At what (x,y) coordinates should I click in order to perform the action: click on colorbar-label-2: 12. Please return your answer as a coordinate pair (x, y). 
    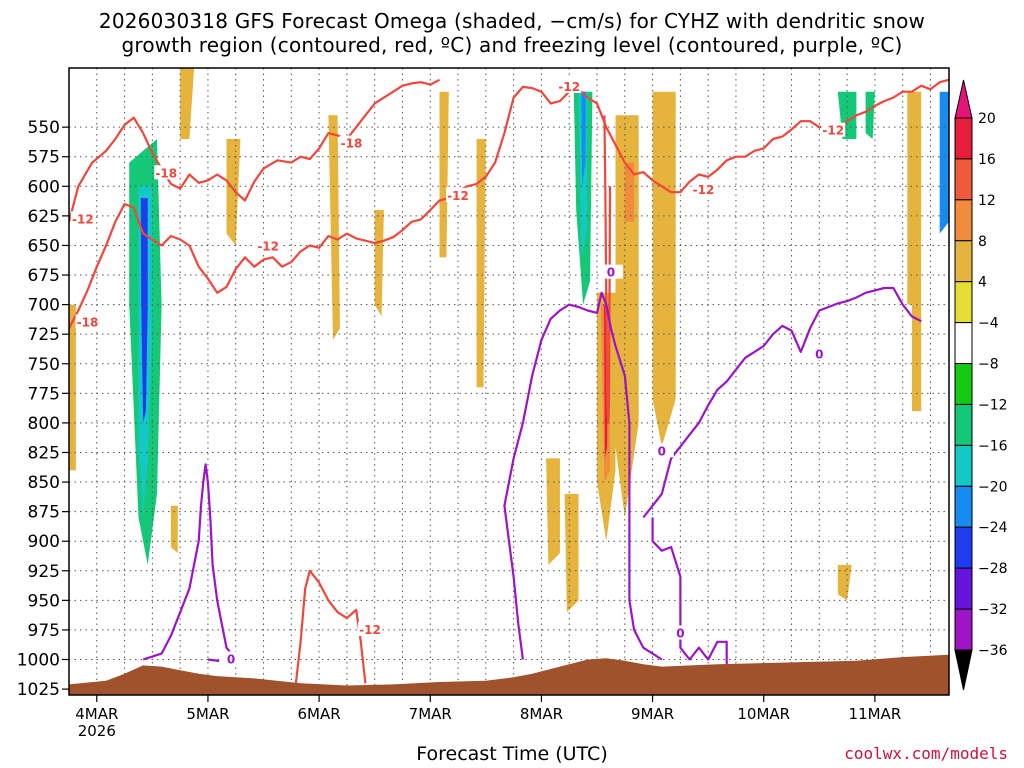
    Looking at the image, I should click on (987, 201).